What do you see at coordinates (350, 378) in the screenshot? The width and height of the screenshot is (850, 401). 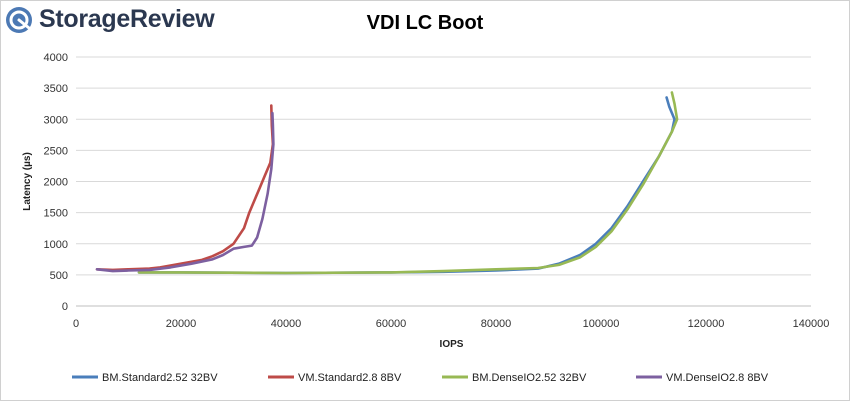 I see `legend-label: VM.Standard2.8 8BV` at bounding box center [350, 378].